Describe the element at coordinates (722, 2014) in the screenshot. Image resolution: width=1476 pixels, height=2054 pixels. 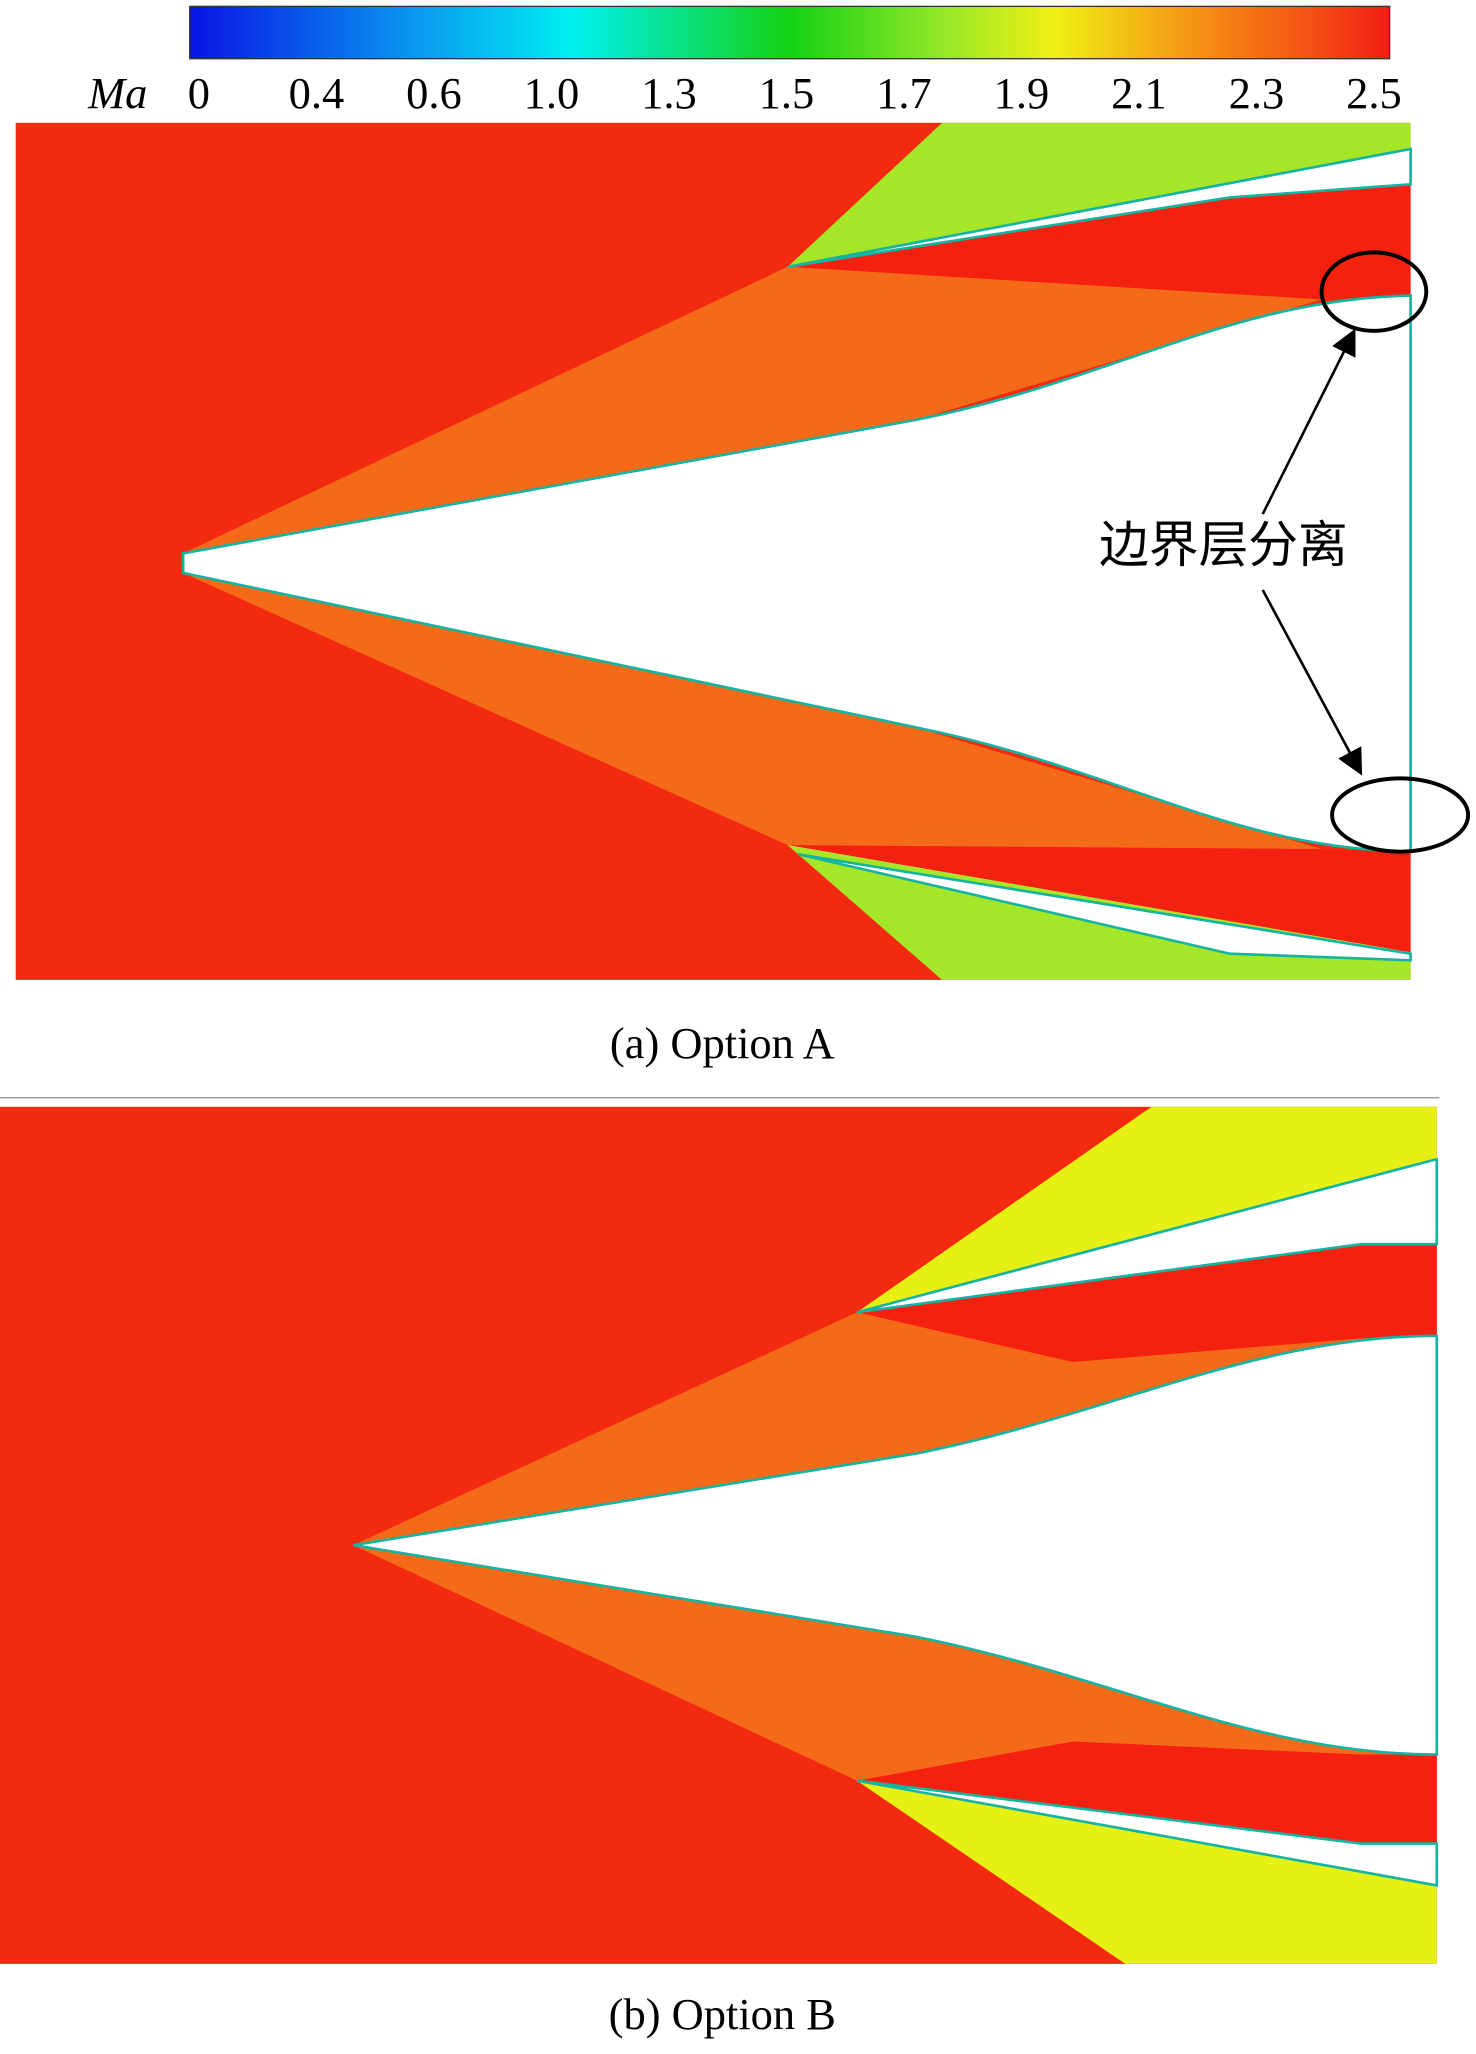
I see `caption: (b) Option B` at that location.